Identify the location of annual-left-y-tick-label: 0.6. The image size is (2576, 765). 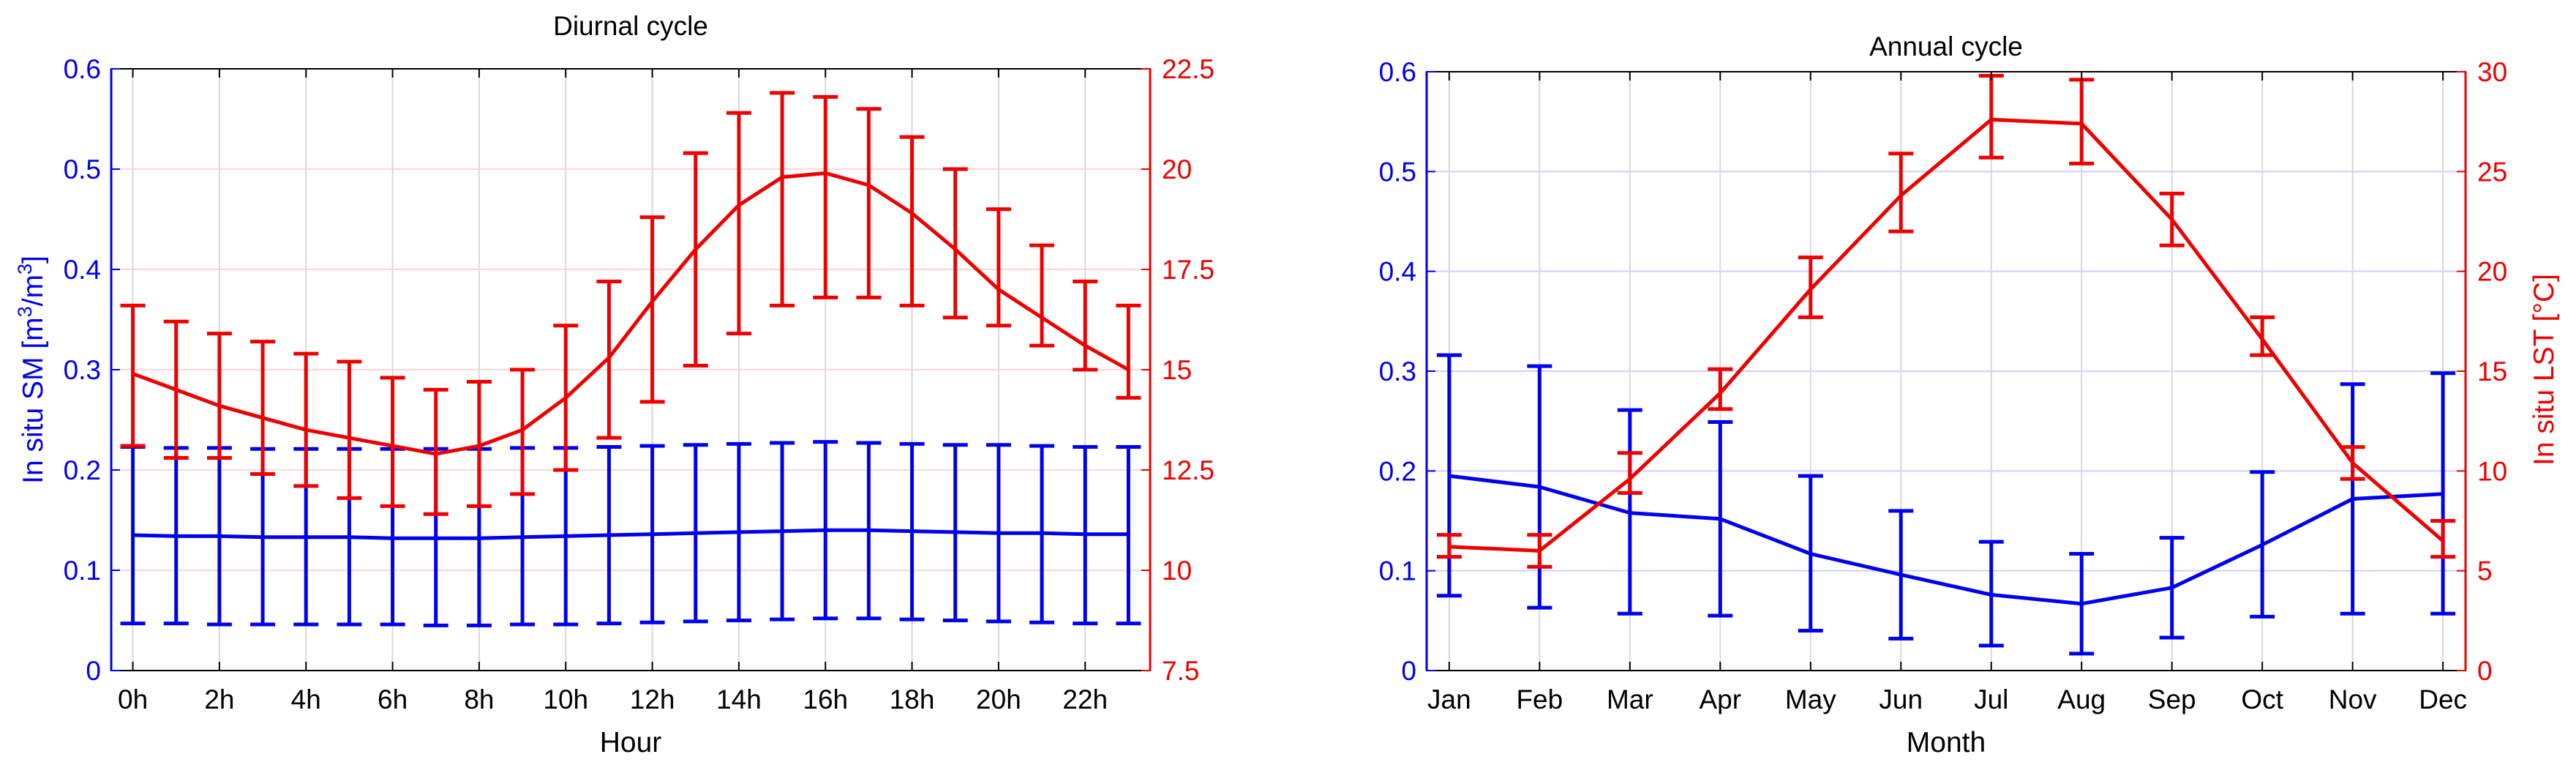
(1397, 72).